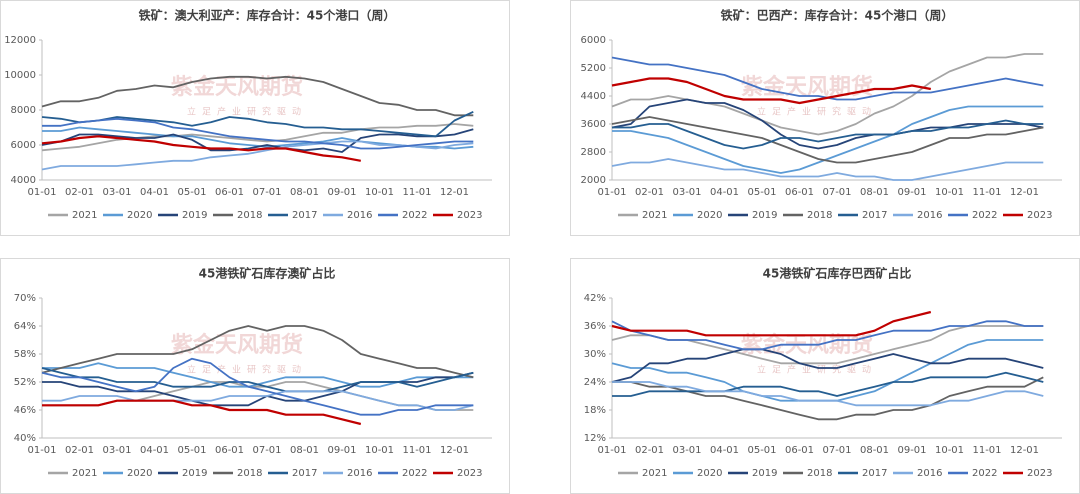  What do you see at coordinates (595, 382) in the screenshot?
I see `y-tick-label: 24%` at bounding box center [595, 382].